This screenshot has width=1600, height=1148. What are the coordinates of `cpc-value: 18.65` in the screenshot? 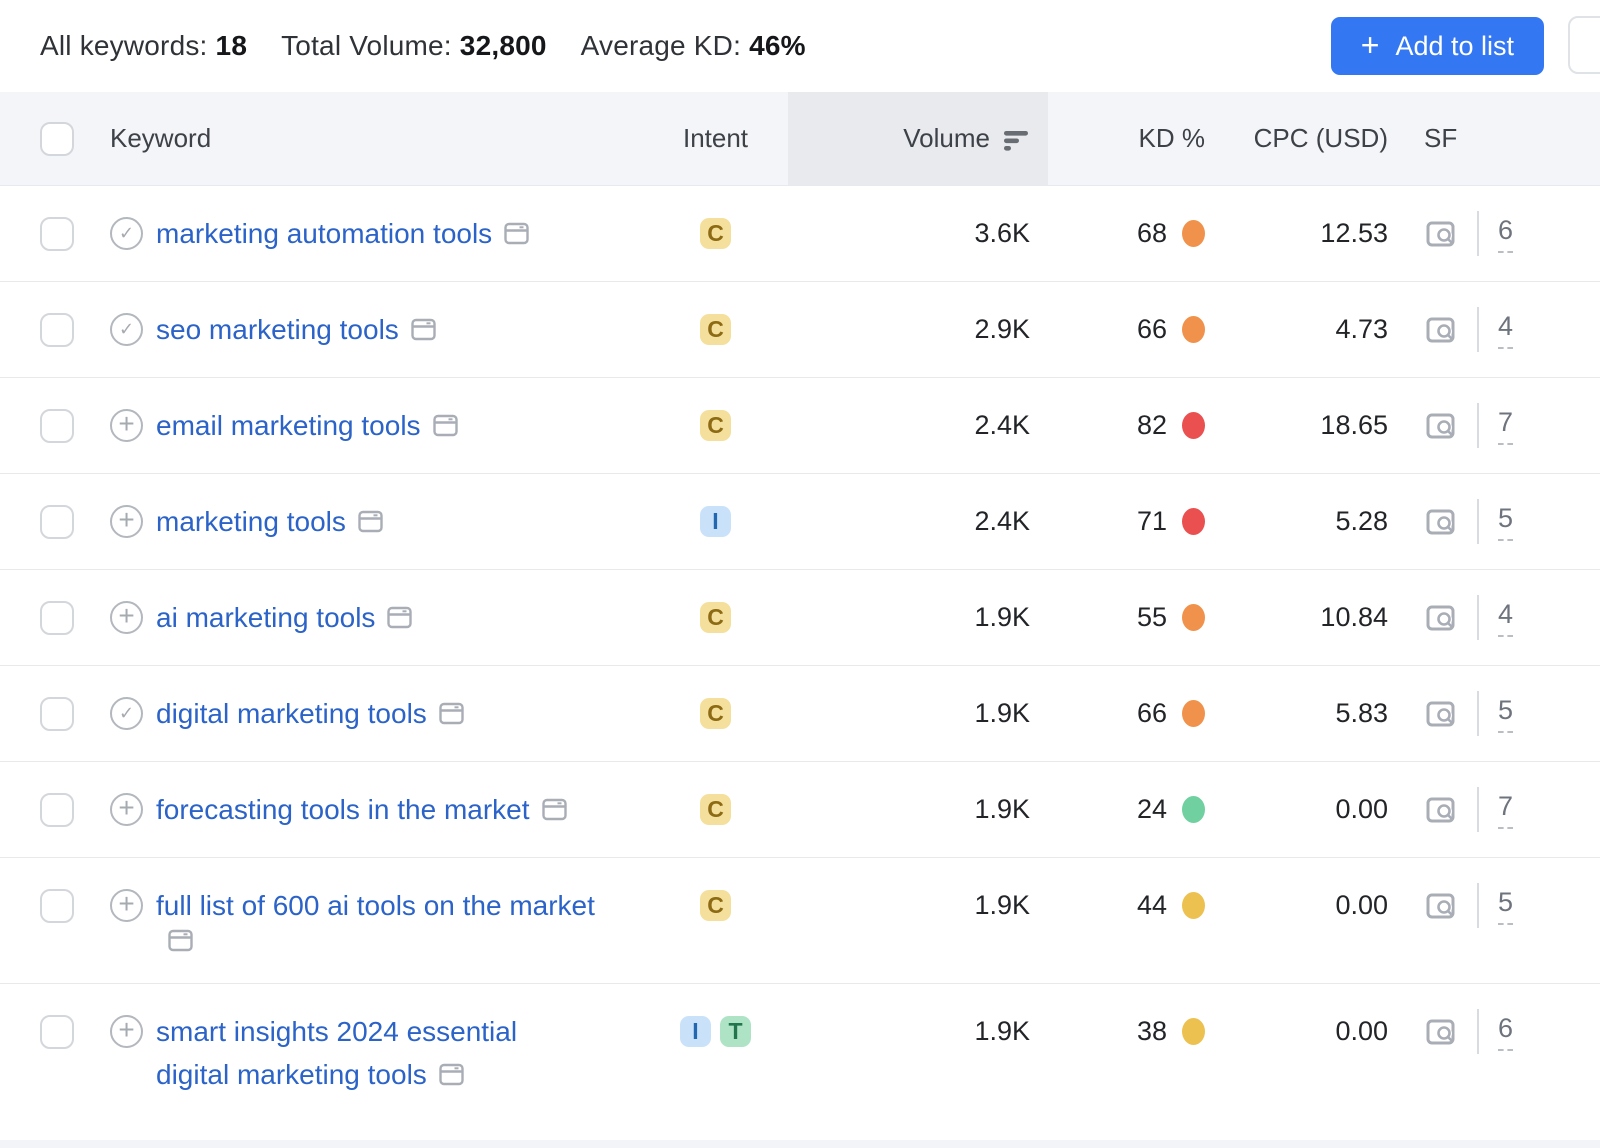 It's located at (1354, 425).